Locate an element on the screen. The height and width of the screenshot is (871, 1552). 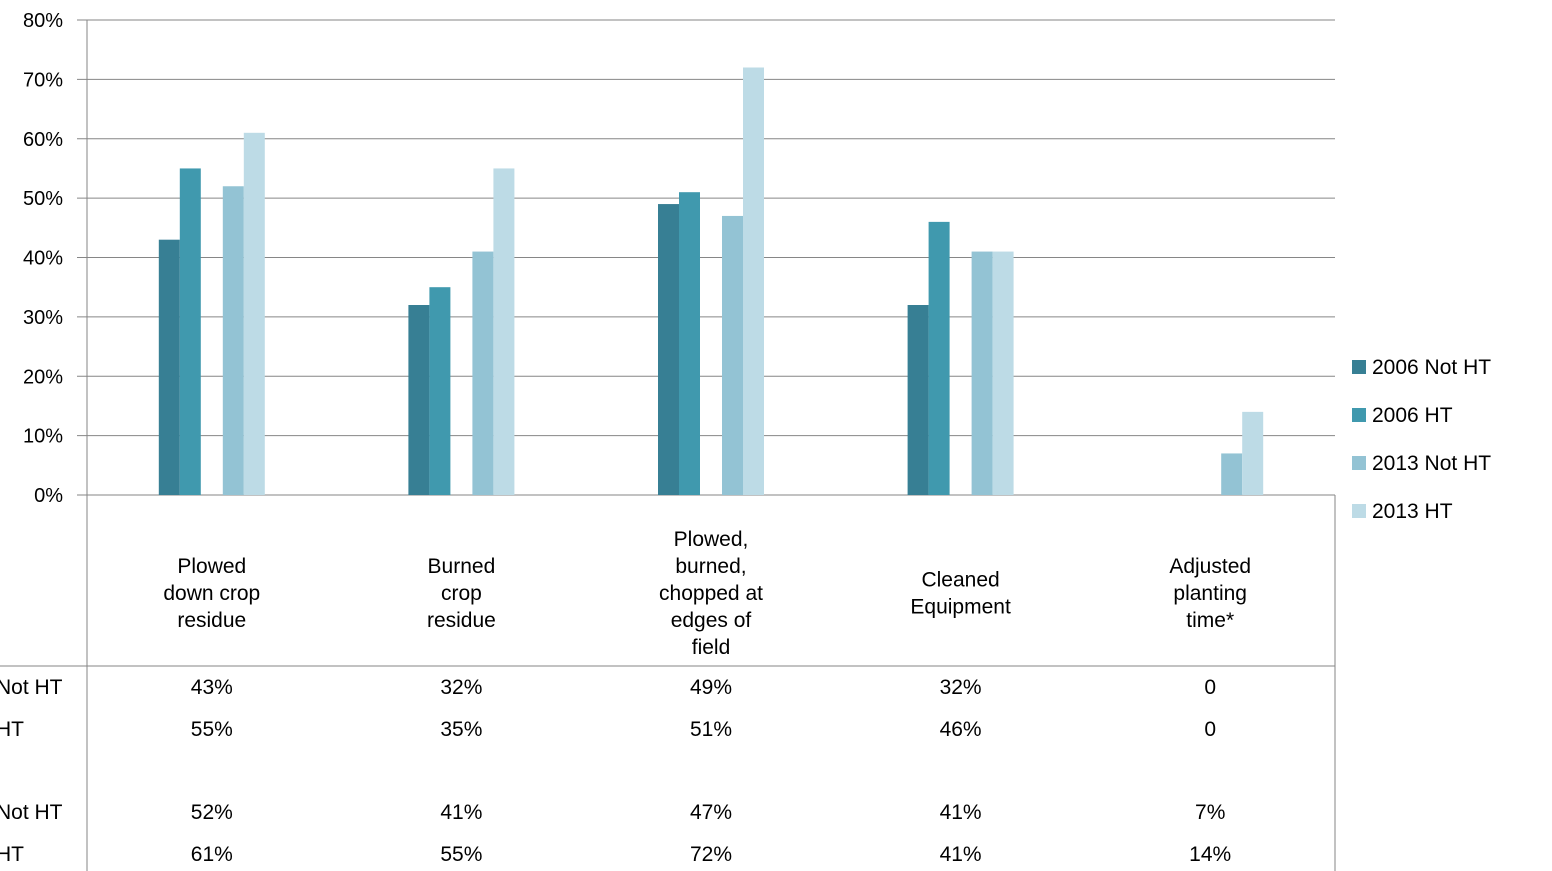
table-cell: 46% is located at coordinates (961, 729).